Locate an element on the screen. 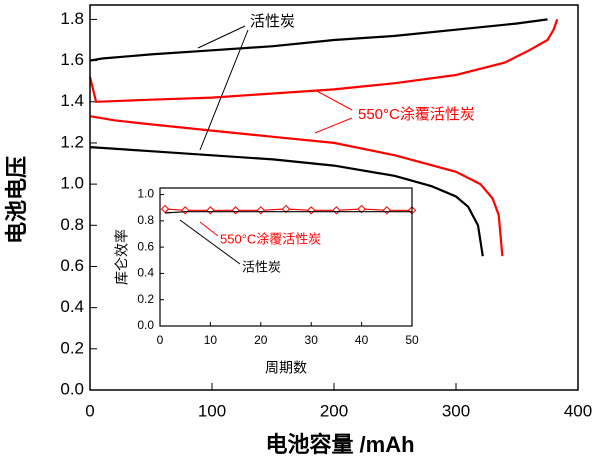 The width and height of the screenshot is (600, 467). inset-annotation: 550°C涂覆活性炭 is located at coordinates (270, 238).